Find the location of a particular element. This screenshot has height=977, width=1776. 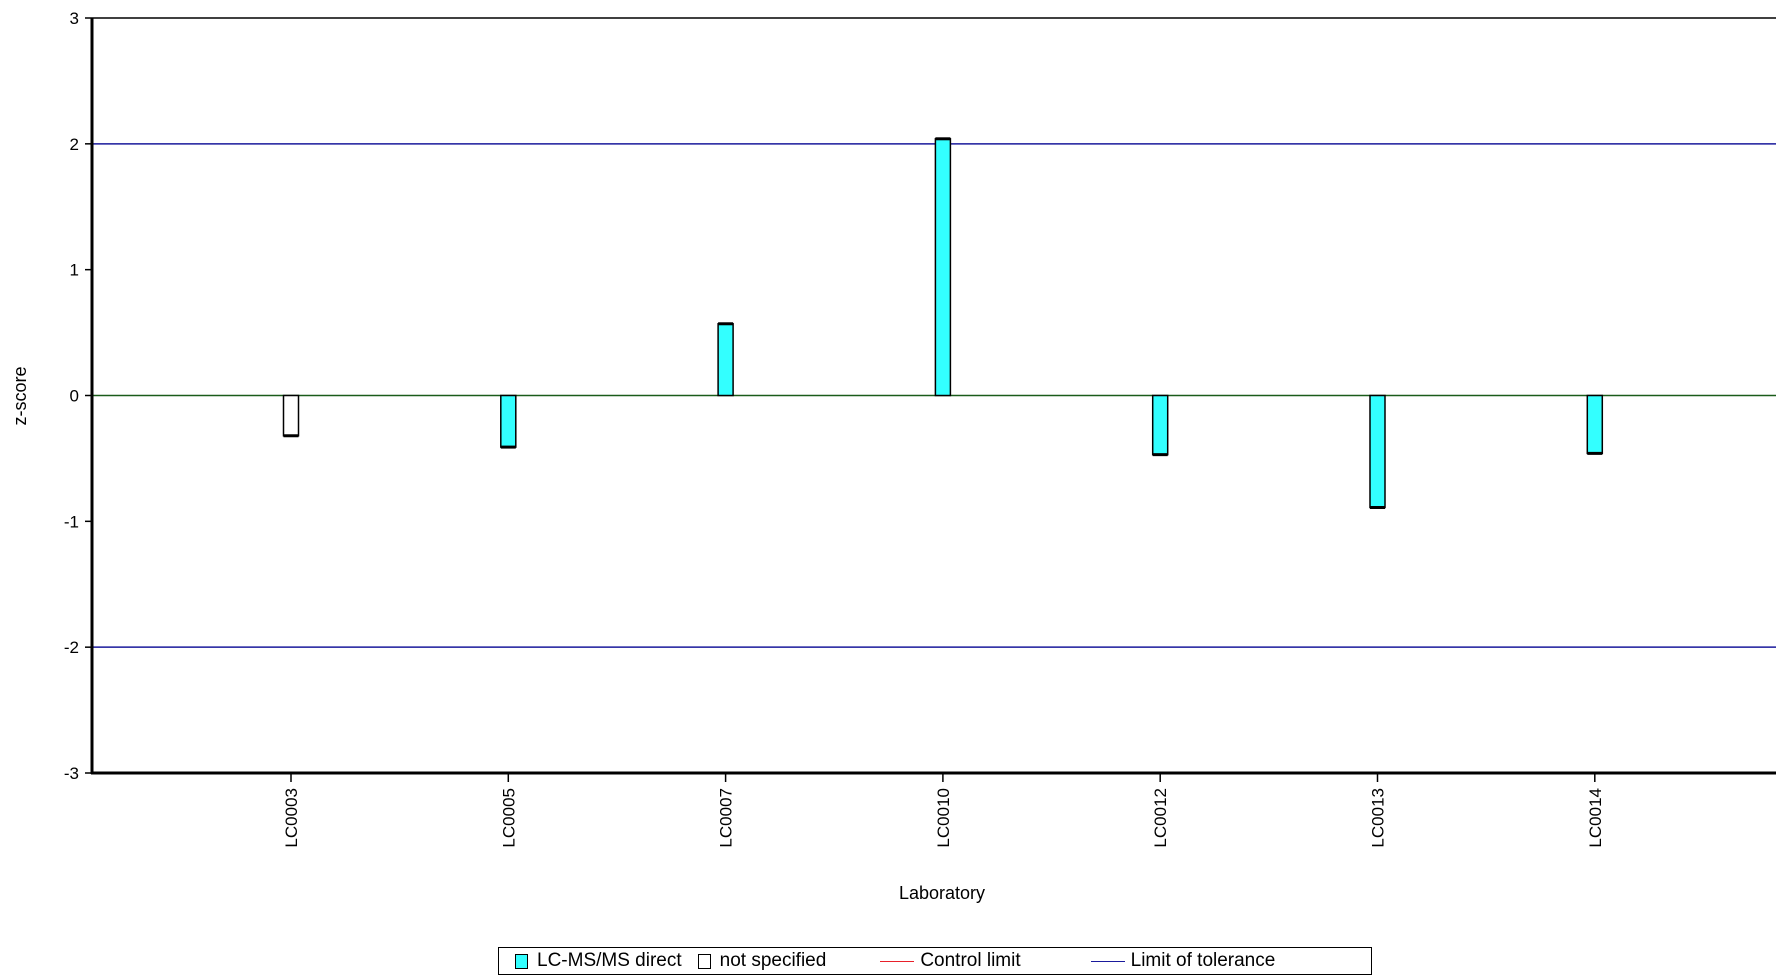

y-tick-label: -2 is located at coordinates (71, 647).